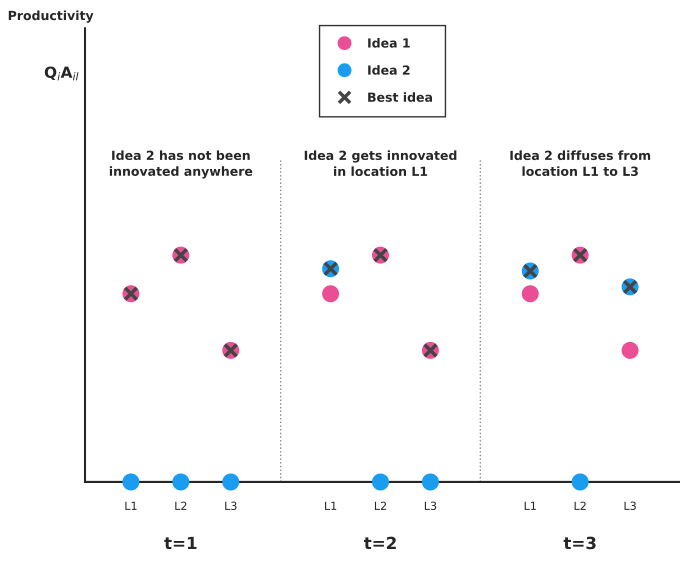 This screenshot has width=680, height=567. What do you see at coordinates (389, 70) in the screenshot?
I see `legend-label: Idea 2` at bounding box center [389, 70].